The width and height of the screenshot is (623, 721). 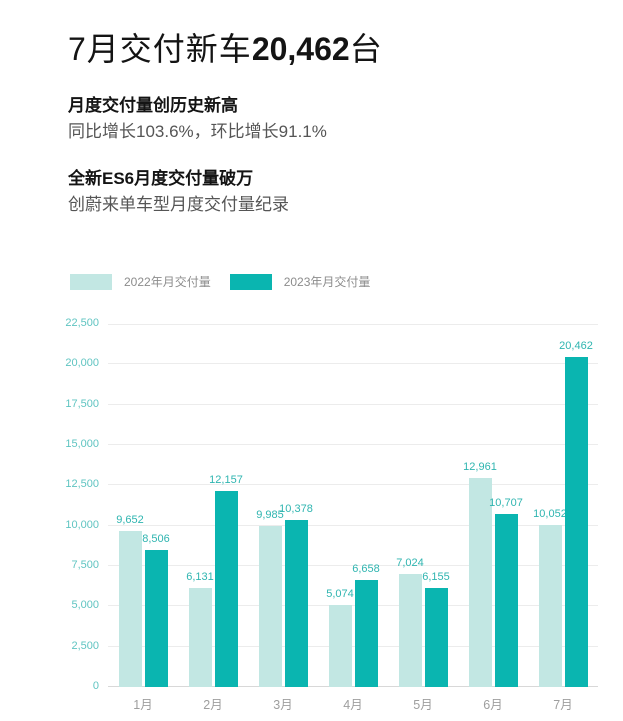 I want to click on month-group-7月: 10,052 20,462 7月, so click(x=563, y=518).